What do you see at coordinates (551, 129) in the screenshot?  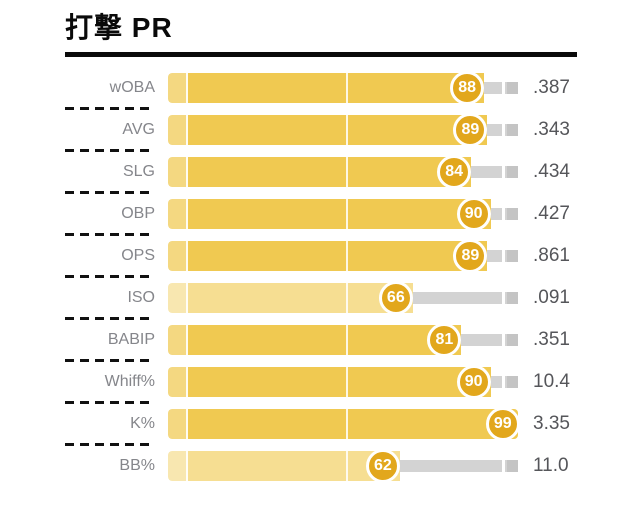 I see `stat-value: .343` at bounding box center [551, 129].